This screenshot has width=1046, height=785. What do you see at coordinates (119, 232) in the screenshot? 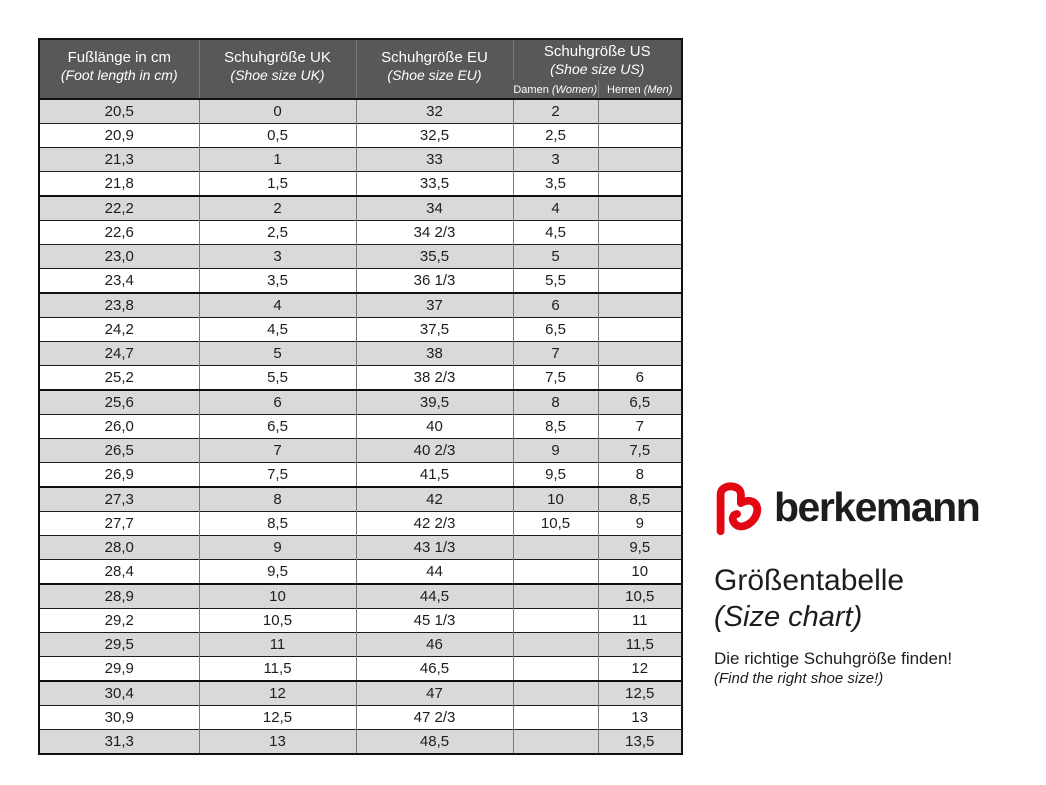
I see `table-cell: 22,6` at bounding box center [119, 232].